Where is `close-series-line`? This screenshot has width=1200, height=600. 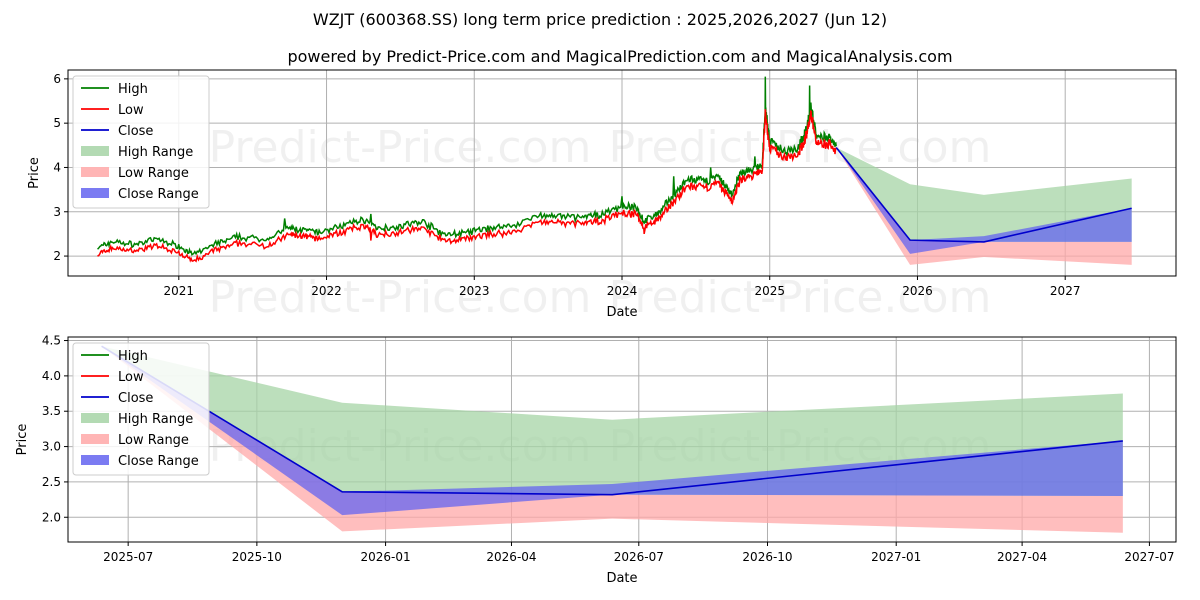
close-series-line is located at coordinates (983, 195).